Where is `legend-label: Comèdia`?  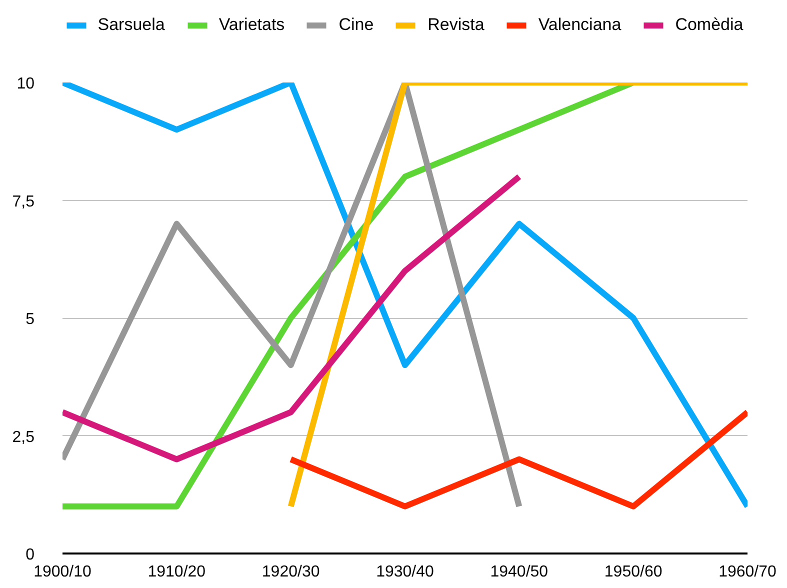
legend-label: Comèdia is located at coordinates (709, 25).